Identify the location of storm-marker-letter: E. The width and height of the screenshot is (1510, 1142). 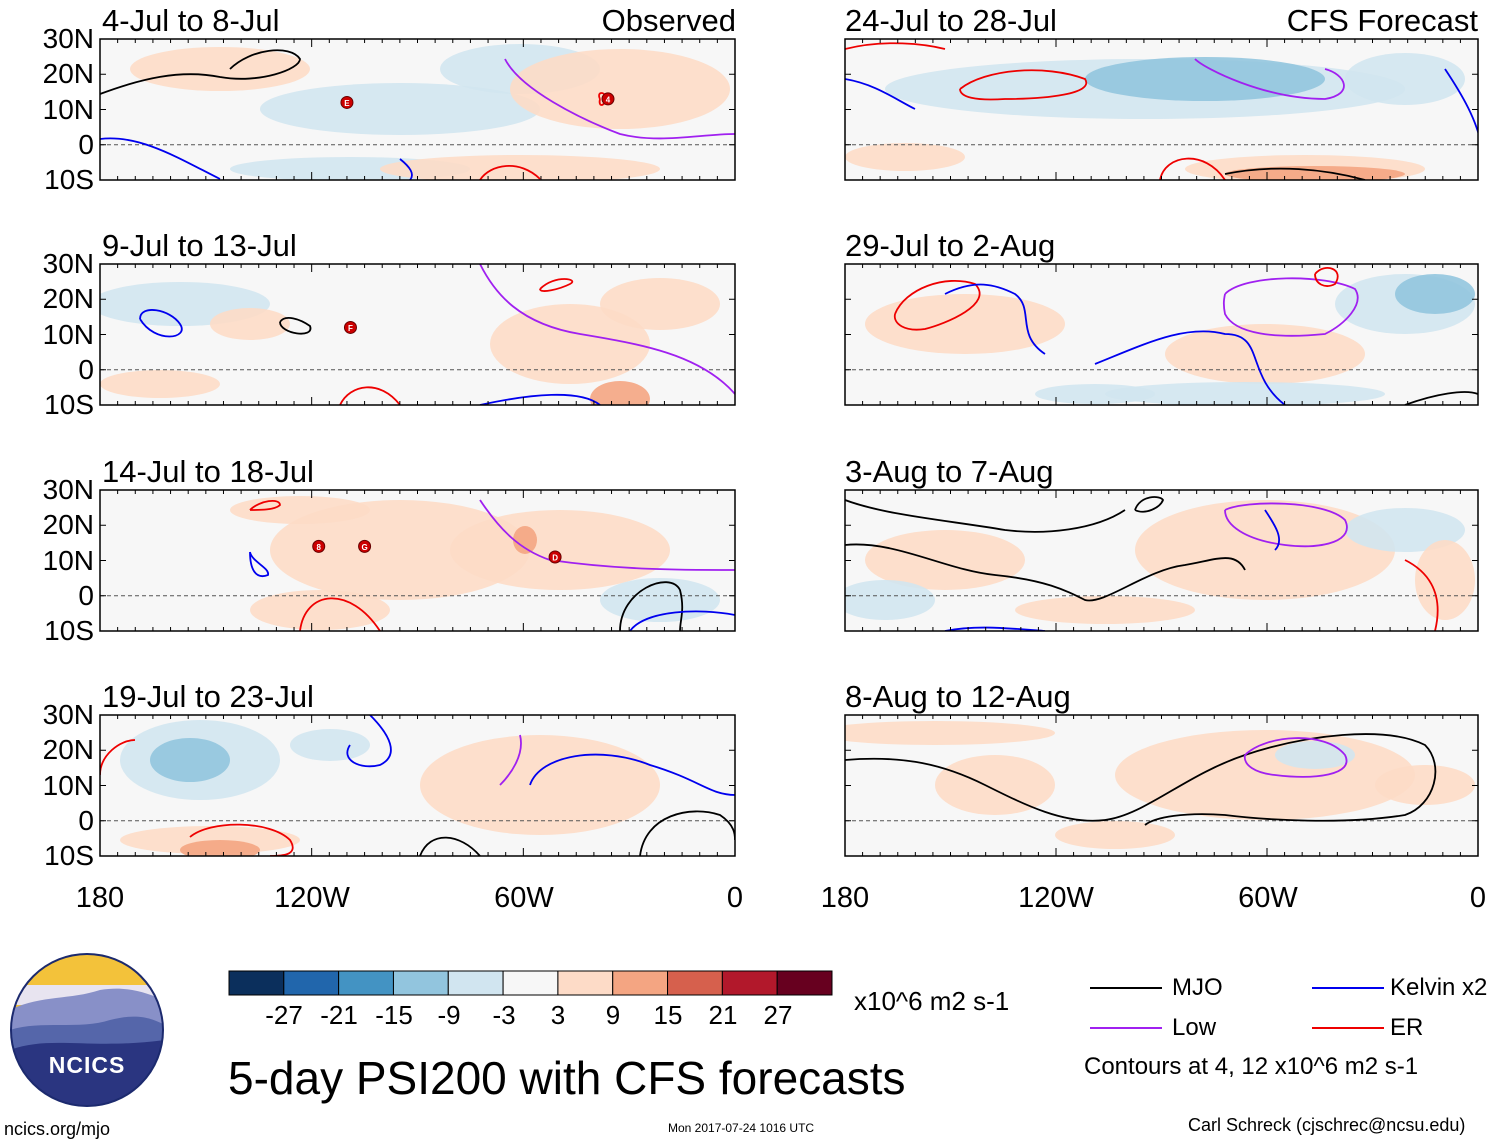
(347, 103).